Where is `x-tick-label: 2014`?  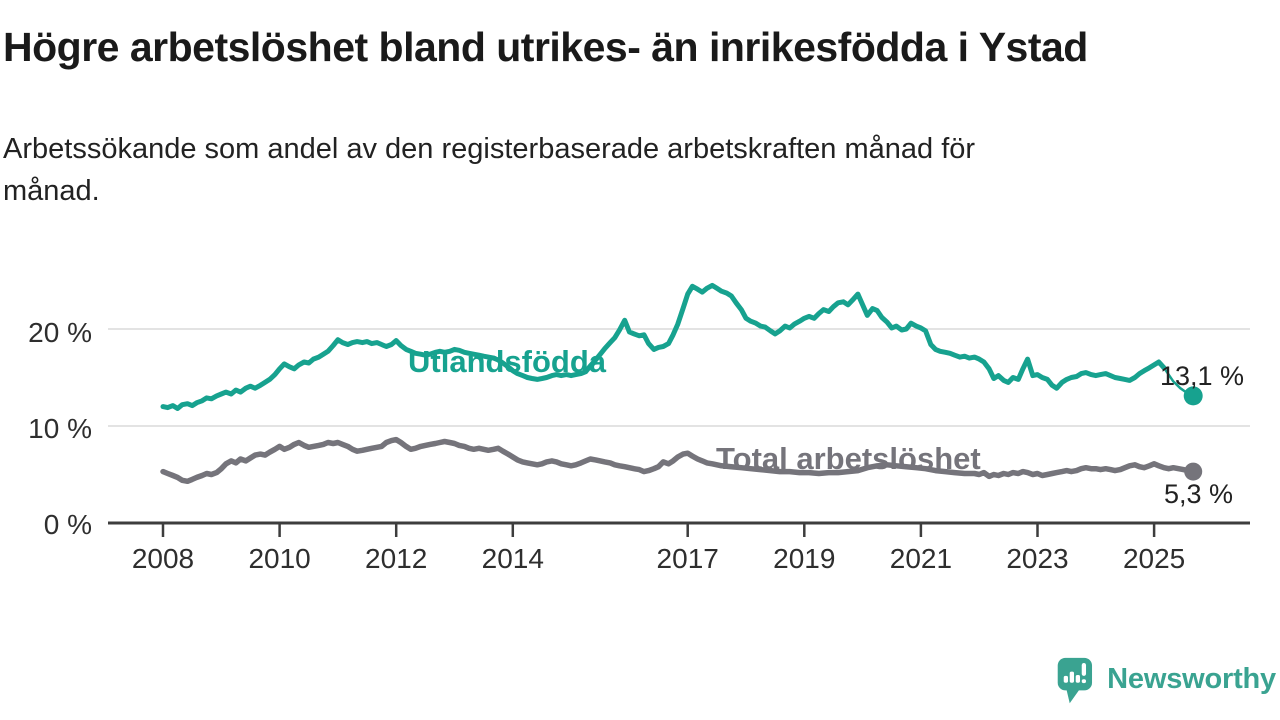
x-tick-label: 2014 is located at coordinates (513, 558).